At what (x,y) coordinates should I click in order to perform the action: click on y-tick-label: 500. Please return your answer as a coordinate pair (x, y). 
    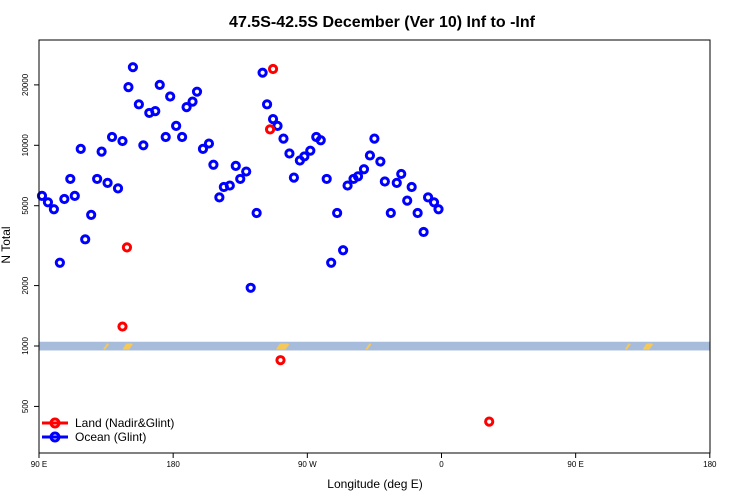
    Looking at the image, I should click on (25, 406).